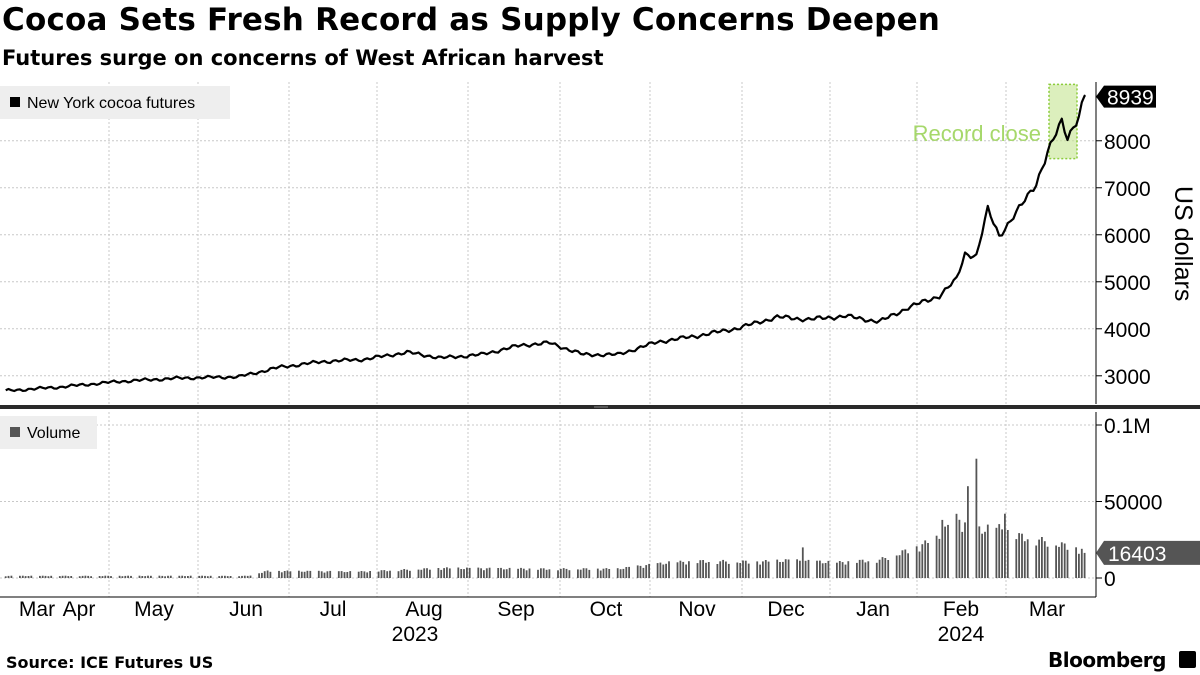 This screenshot has height=675, width=1200. What do you see at coordinates (961, 609) in the screenshot?
I see `x-tick-label-month: Feb` at bounding box center [961, 609].